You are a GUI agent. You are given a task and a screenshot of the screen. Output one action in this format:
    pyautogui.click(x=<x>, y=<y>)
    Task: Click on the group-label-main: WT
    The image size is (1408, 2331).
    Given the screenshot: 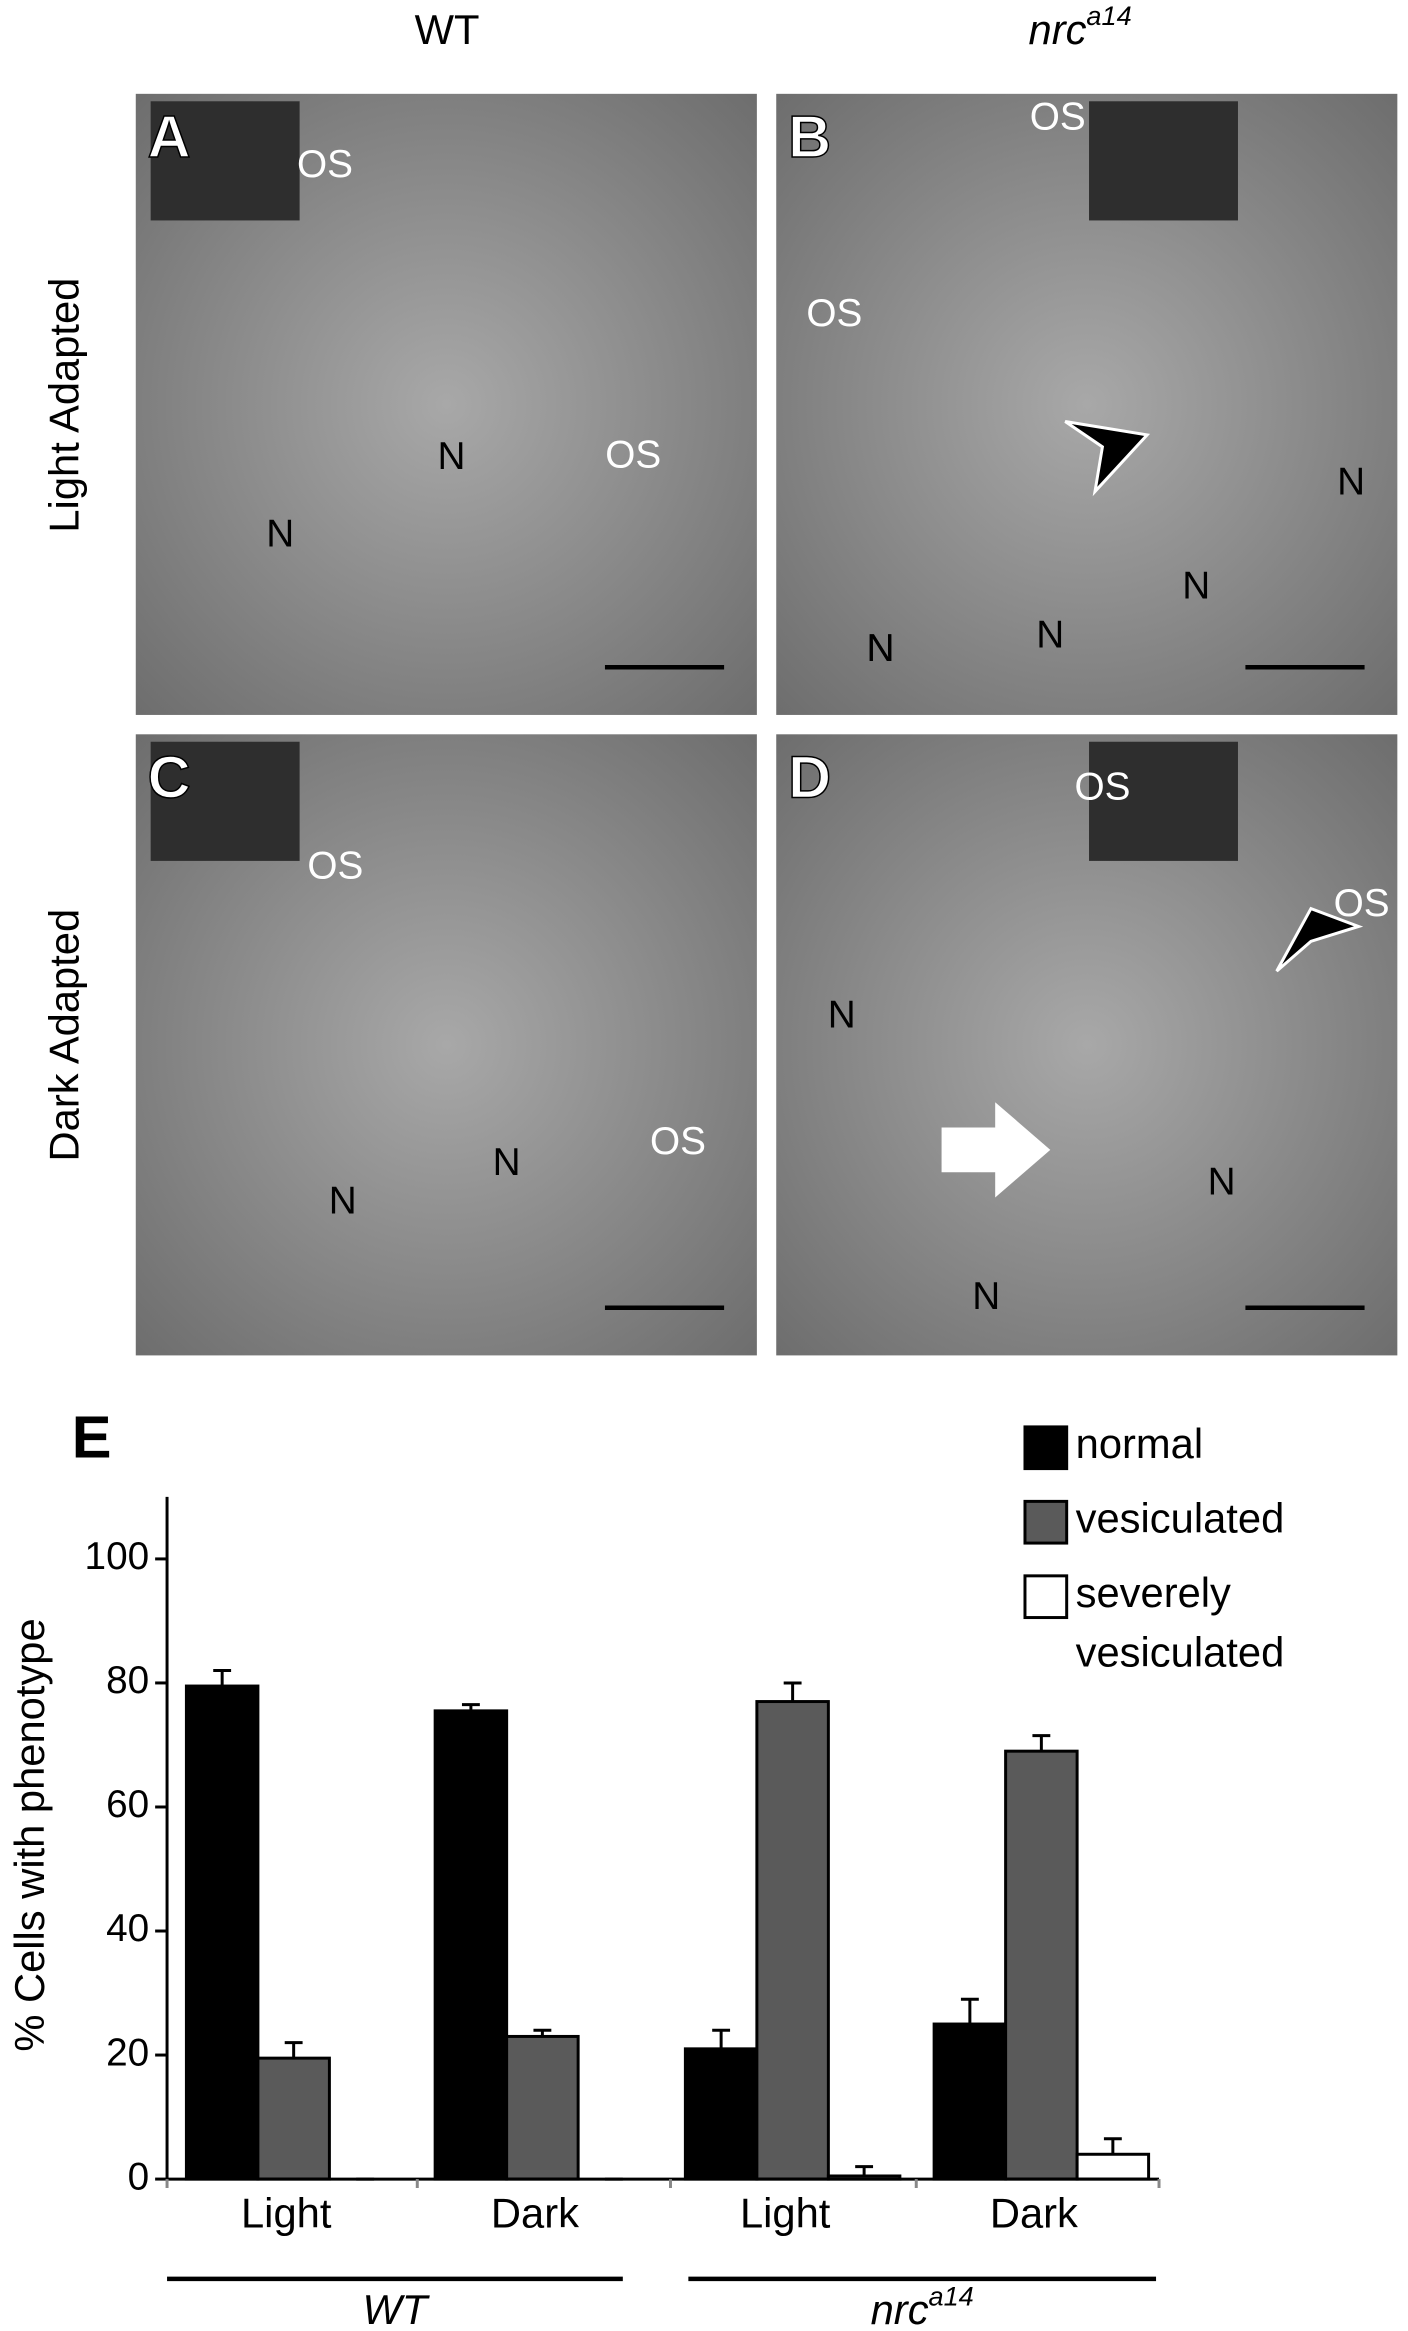 What is the action you would take?
    pyautogui.click(x=396, y=2308)
    